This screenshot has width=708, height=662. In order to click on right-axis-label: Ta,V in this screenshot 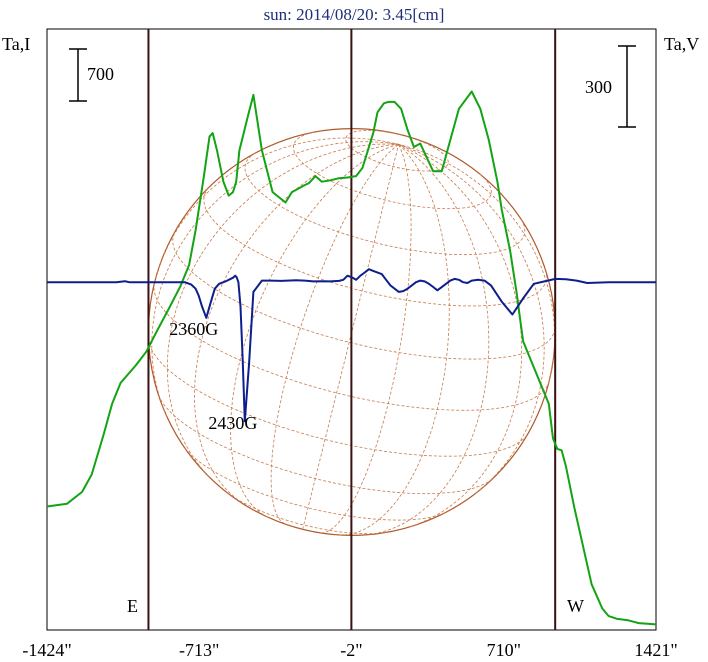, I will do `click(681, 44)`.